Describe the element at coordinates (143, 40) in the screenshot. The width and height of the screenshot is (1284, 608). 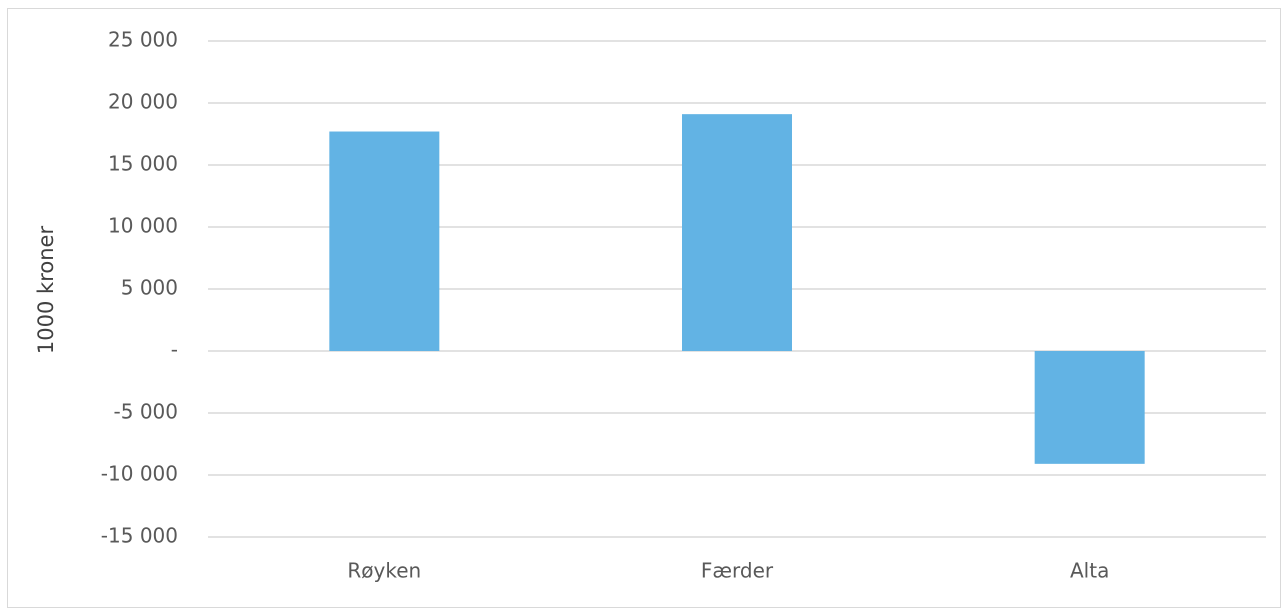
I see `y-tick-label: 25 000` at that location.